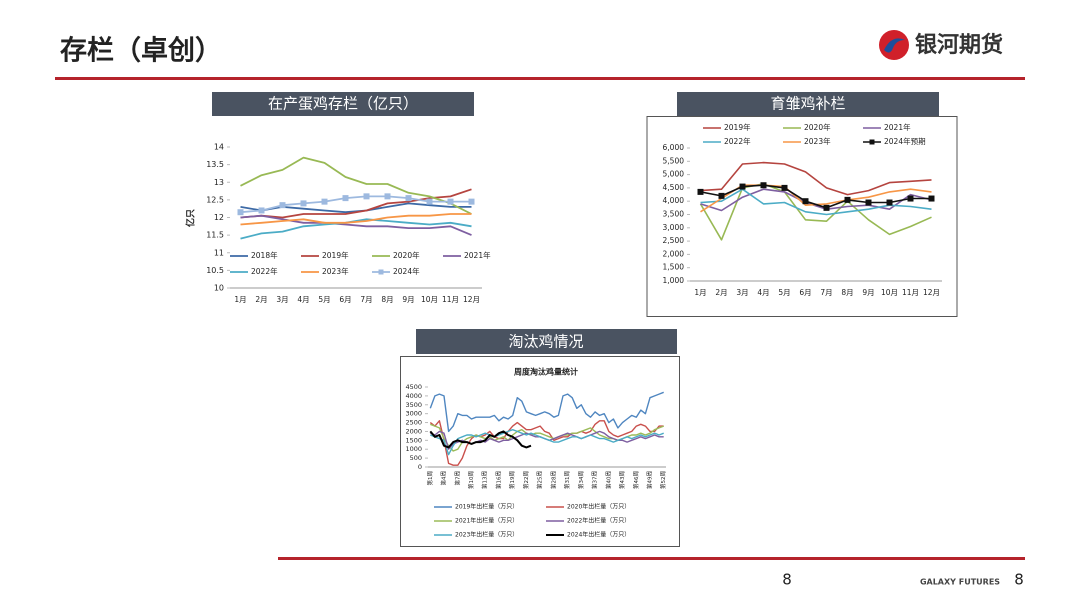 The width and height of the screenshot is (1080, 612). What do you see at coordinates (636, 480) in the screenshot?
I see `x-tick-label: 第46周` at bounding box center [636, 480].